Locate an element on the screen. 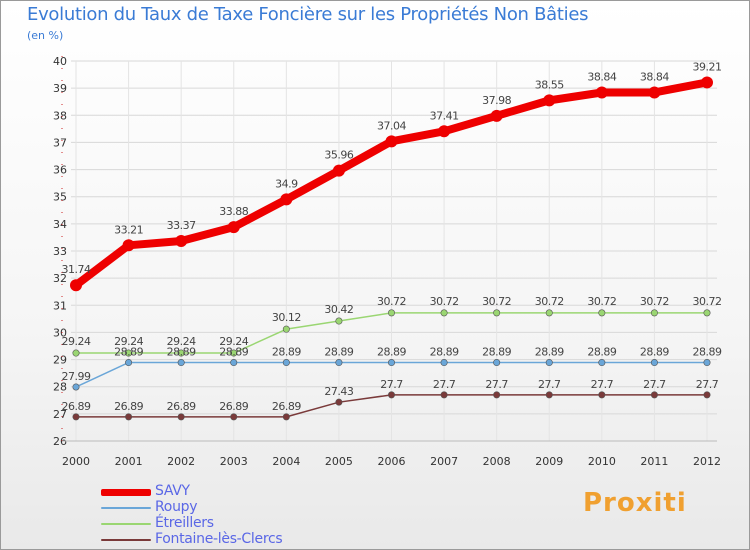 This screenshot has width=750, height=550. data-label: 35.96 is located at coordinates (338, 155).